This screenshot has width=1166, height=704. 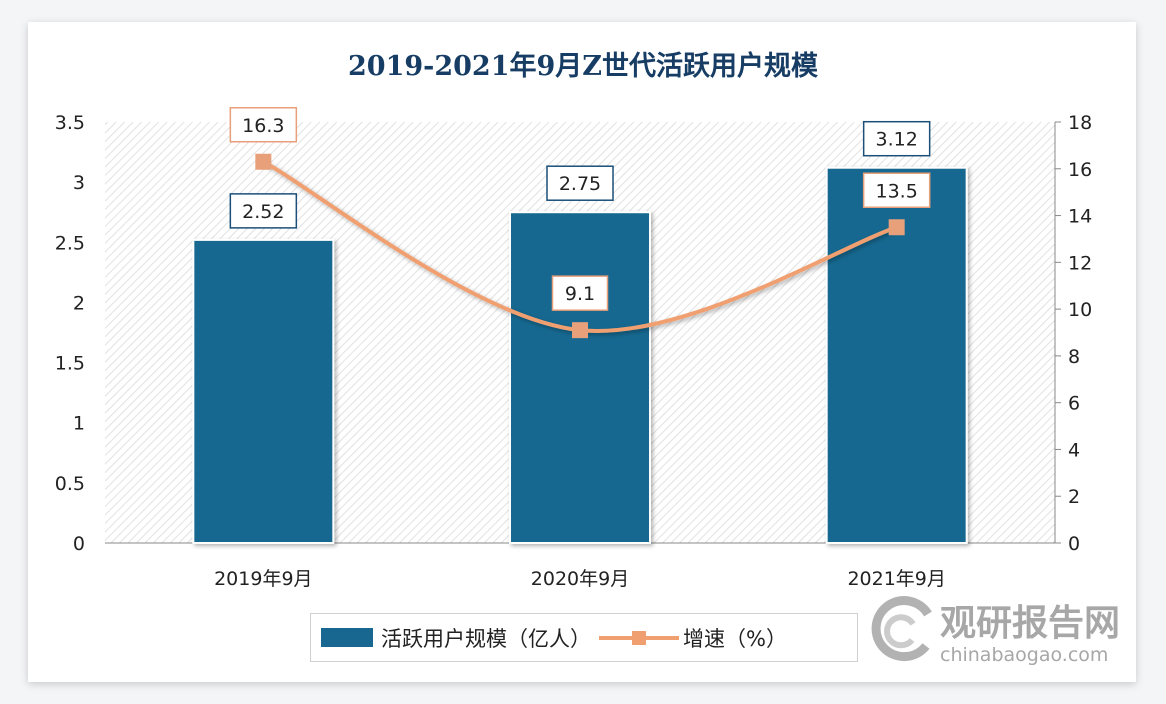 What do you see at coordinates (347, 637) in the screenshot?
I see `legend-bar-swatch` at bounding box center [347, 637].